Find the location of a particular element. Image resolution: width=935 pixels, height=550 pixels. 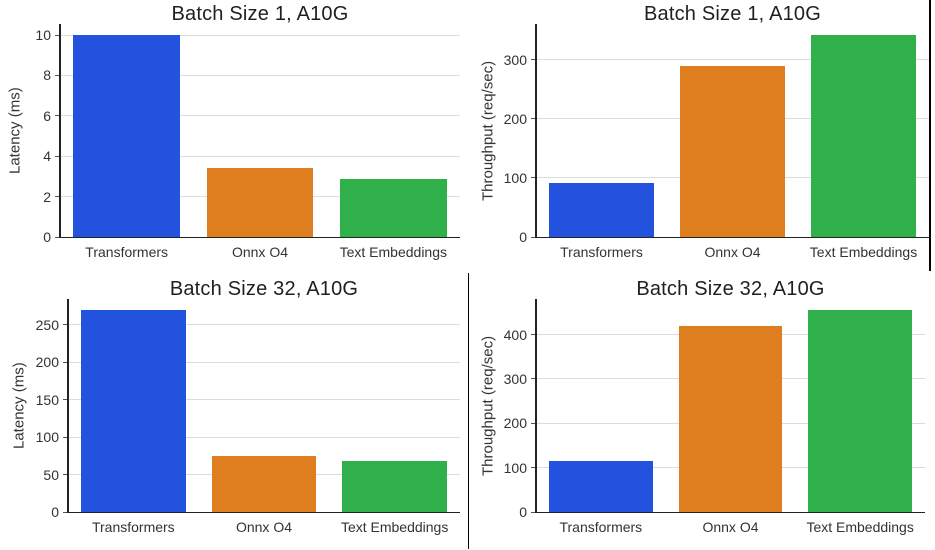

y-tick-label: 4 is located at coordinates (47, 156).